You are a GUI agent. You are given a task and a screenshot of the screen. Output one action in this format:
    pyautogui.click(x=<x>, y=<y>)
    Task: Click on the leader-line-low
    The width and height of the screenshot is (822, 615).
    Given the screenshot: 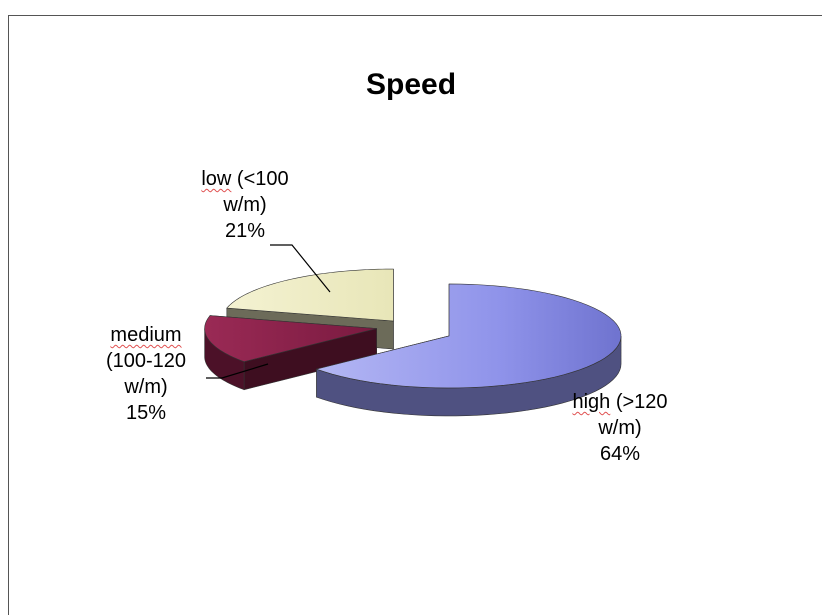 What is the action you would take?
    pyautogui.click(x=300, y=268)
    